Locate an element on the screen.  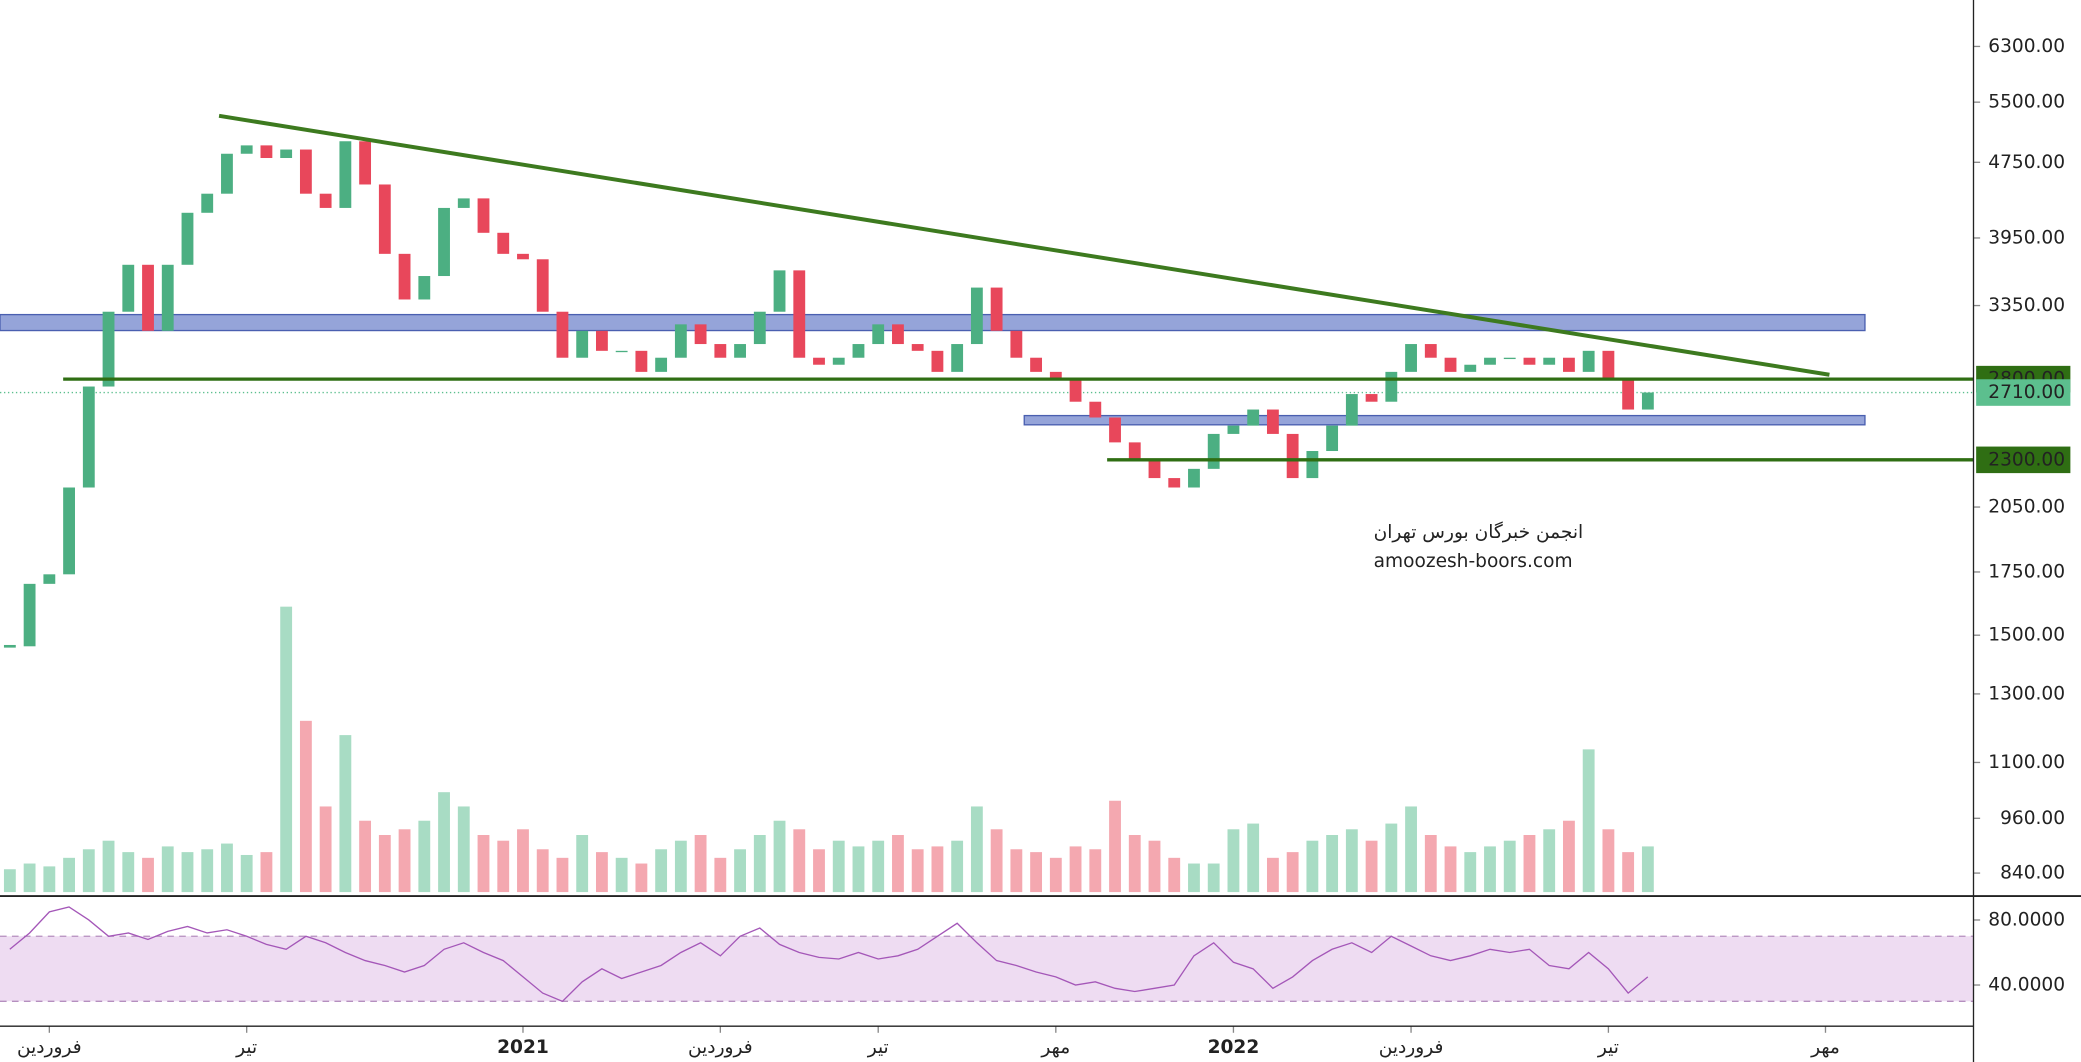
y-tick-label: 1750.00 is located at coordinates (2026, 571).